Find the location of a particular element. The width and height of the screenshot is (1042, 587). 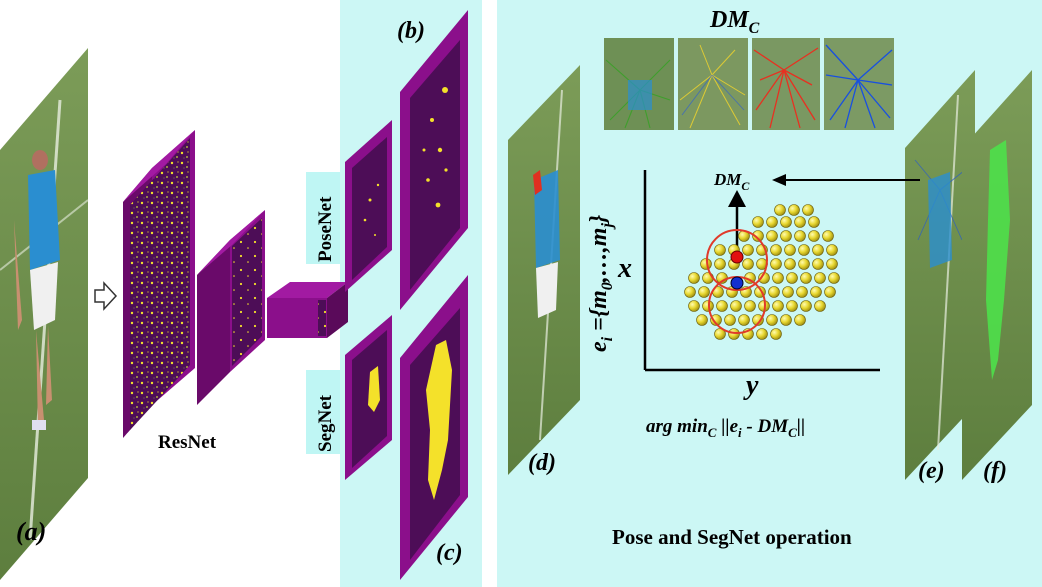

argmin-formula: arg minC ||ei - DMC|| is located at coordinates (725, 428).